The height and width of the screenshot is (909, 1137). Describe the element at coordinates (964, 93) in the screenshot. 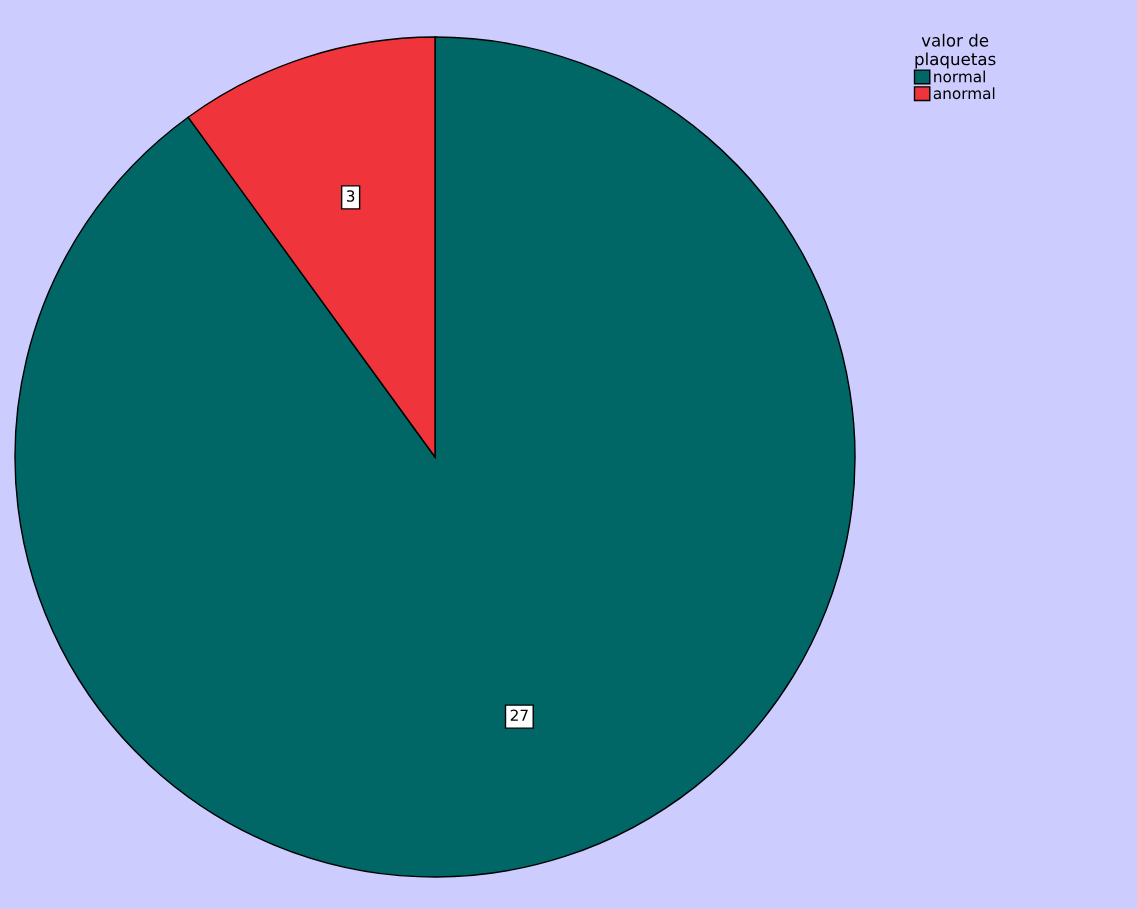

I see `legend-label: anormal` at that location.